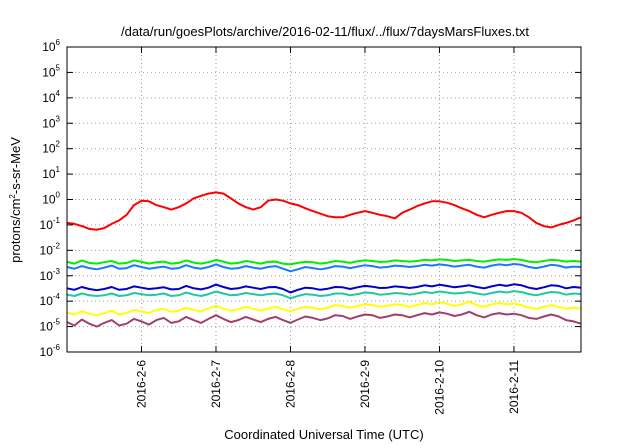 The height and width of the screenshot is (448, 640). I want to click on y-tick-label: 10¹, so click(51, 173).